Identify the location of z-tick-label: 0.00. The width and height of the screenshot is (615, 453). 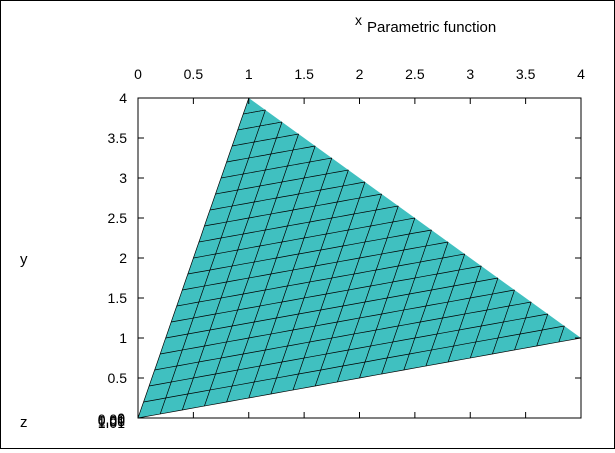
(111, 419).